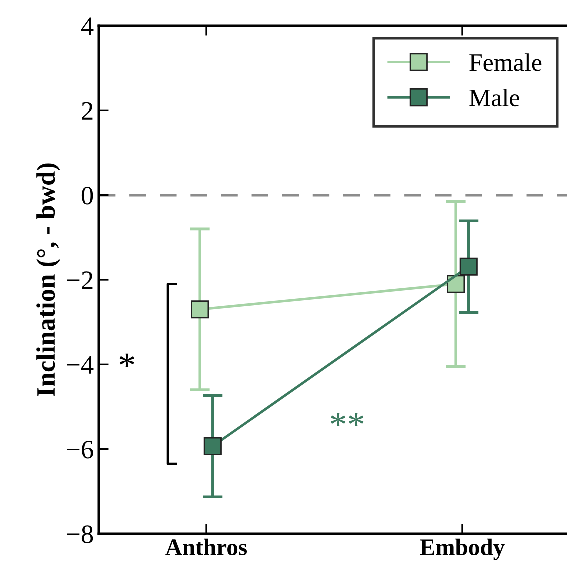 This screenshot has height=571, width=567. Describe the element at coordinates (88, 195) in the screenshot. I see `y-tick-label: 0` at that location.